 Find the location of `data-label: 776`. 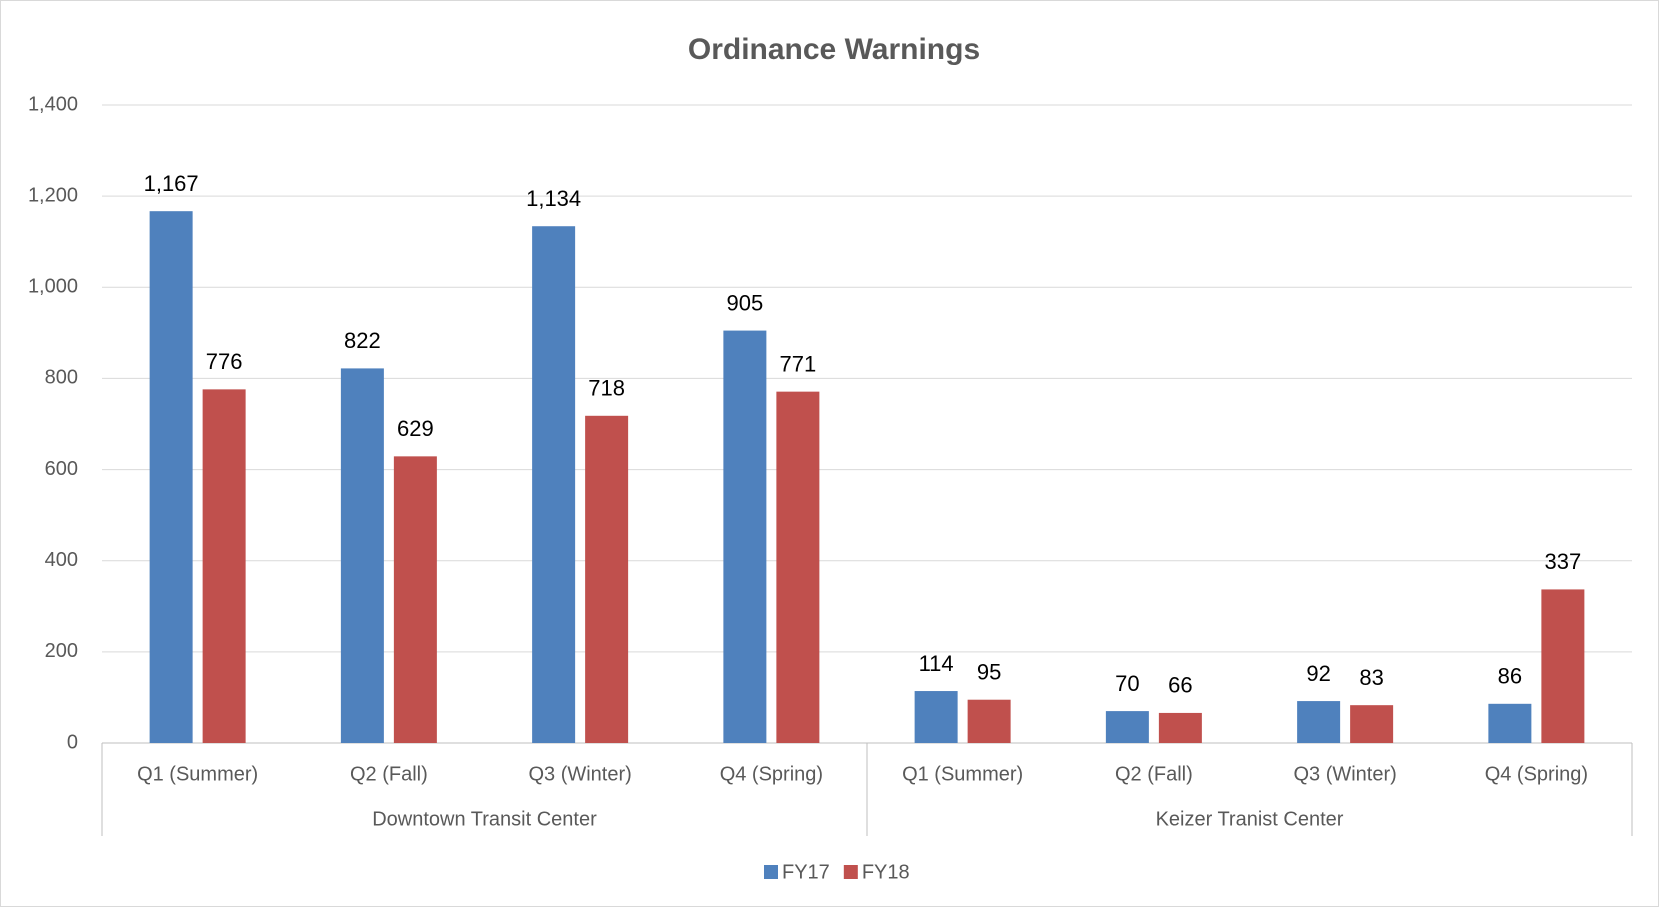

data-label: 776 is located at coordinates (224, 361).